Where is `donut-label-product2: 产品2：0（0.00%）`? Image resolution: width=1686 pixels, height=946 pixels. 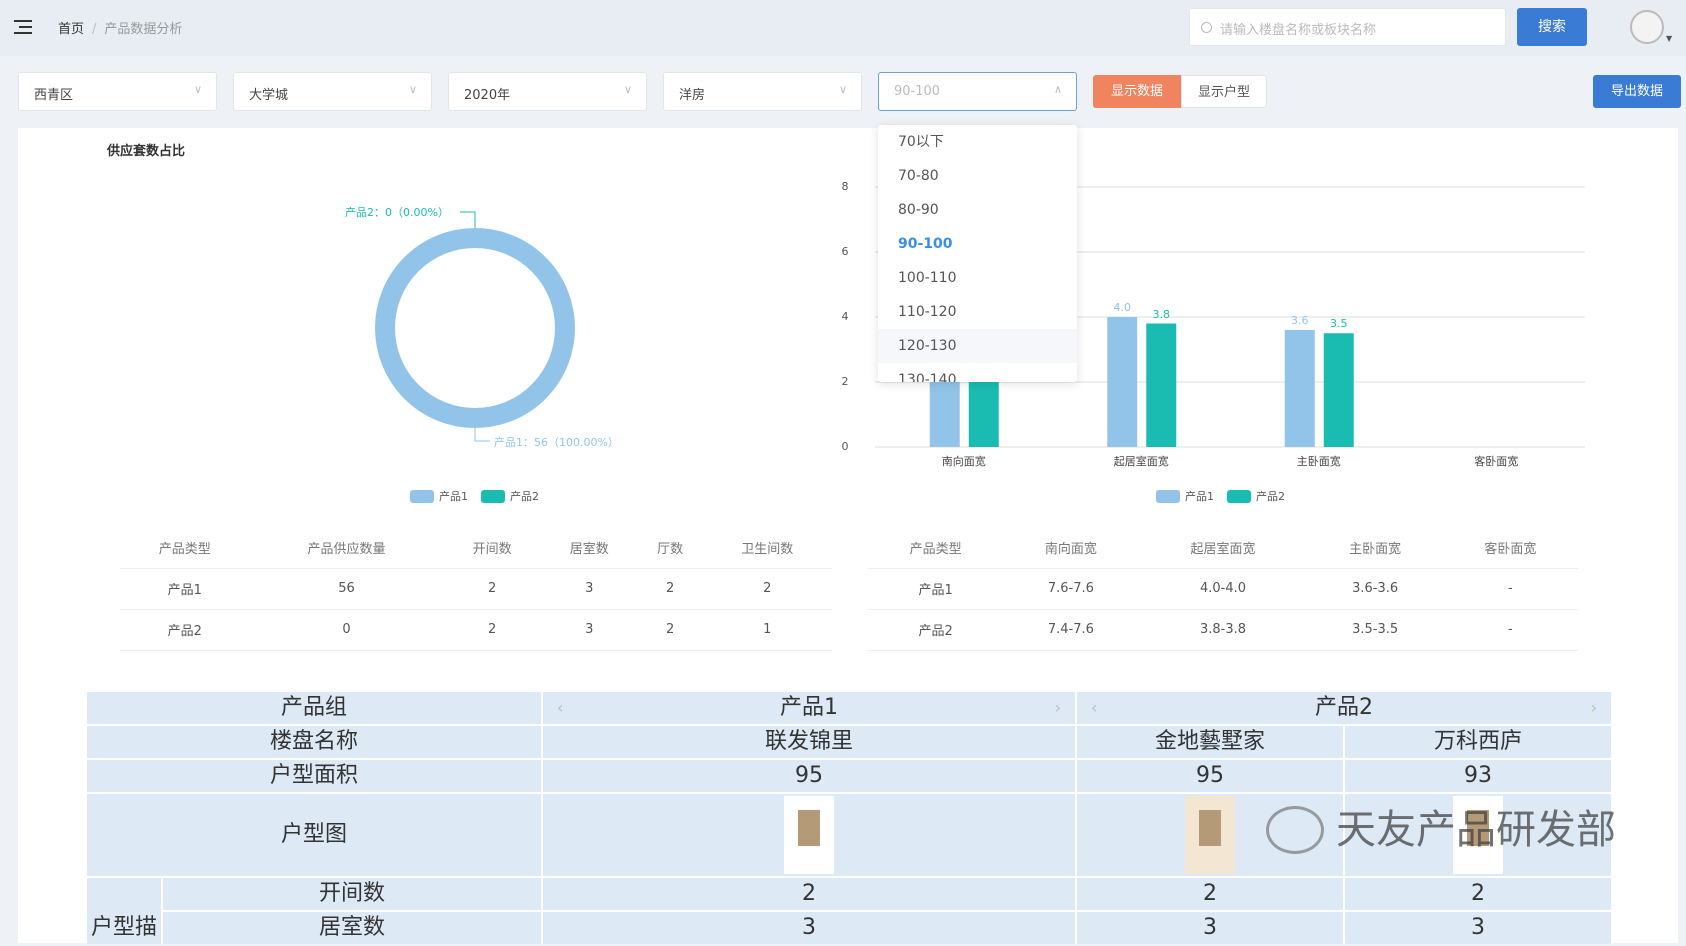 donut-label-product2: 产品2：0（0.00%） is located at coordinates (397, 212).